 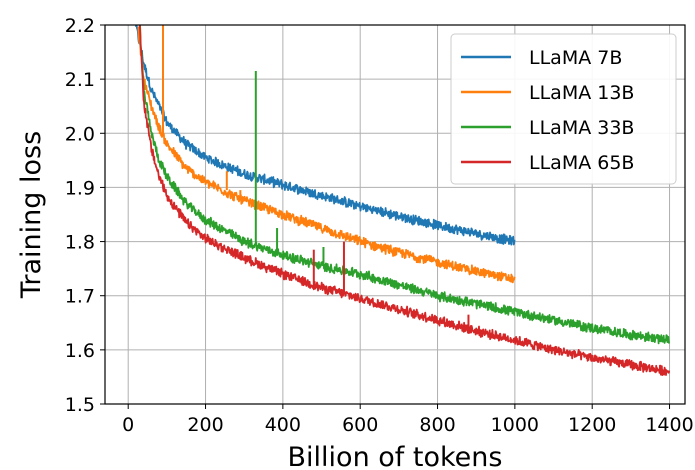 What do you see at coordinates (80, 297) in the screenshot?
I see `y-tick-label: 1.7` at bounding box center [80, 297].